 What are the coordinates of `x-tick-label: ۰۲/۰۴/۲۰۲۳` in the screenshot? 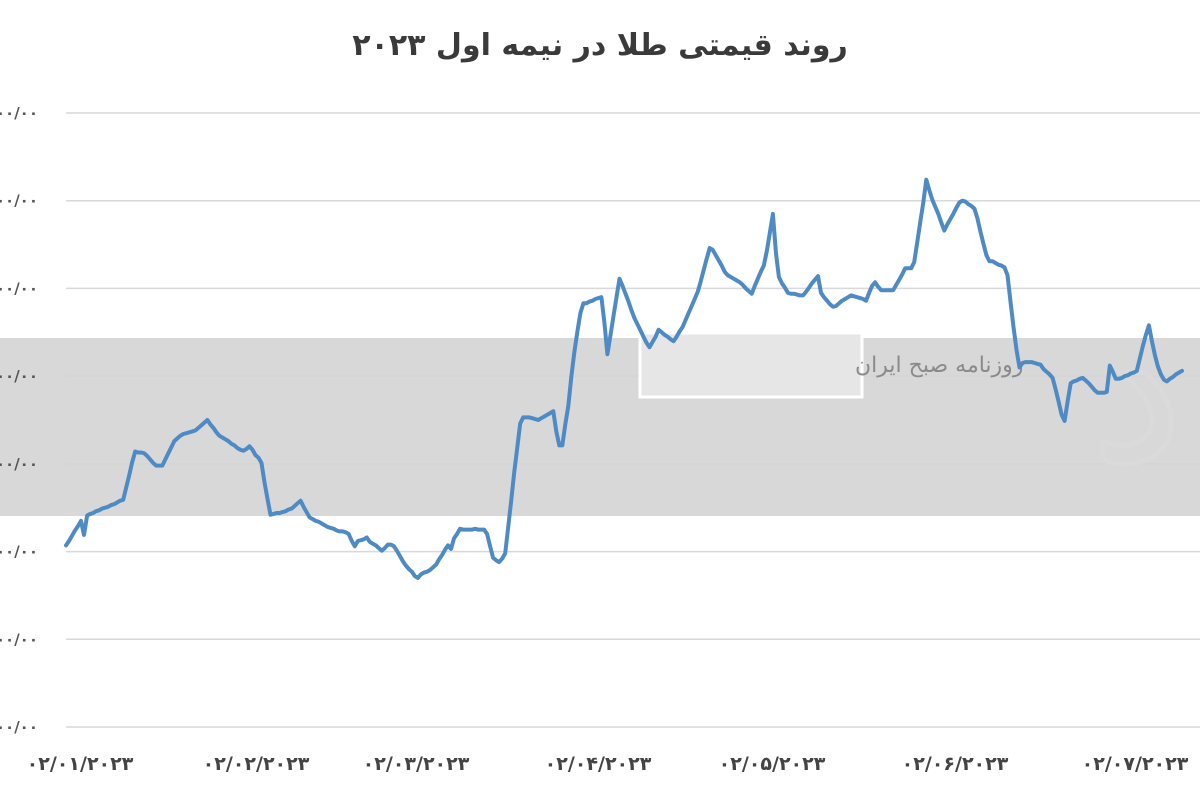 It's located at (598, 764).